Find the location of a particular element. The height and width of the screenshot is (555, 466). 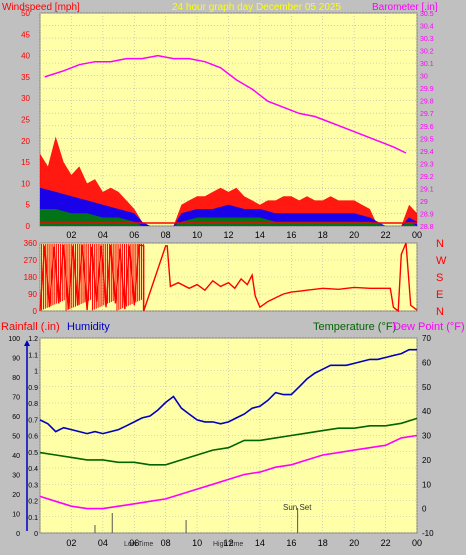

rainfall-tick-label: 0.7 is located at coordinates (33, 420).